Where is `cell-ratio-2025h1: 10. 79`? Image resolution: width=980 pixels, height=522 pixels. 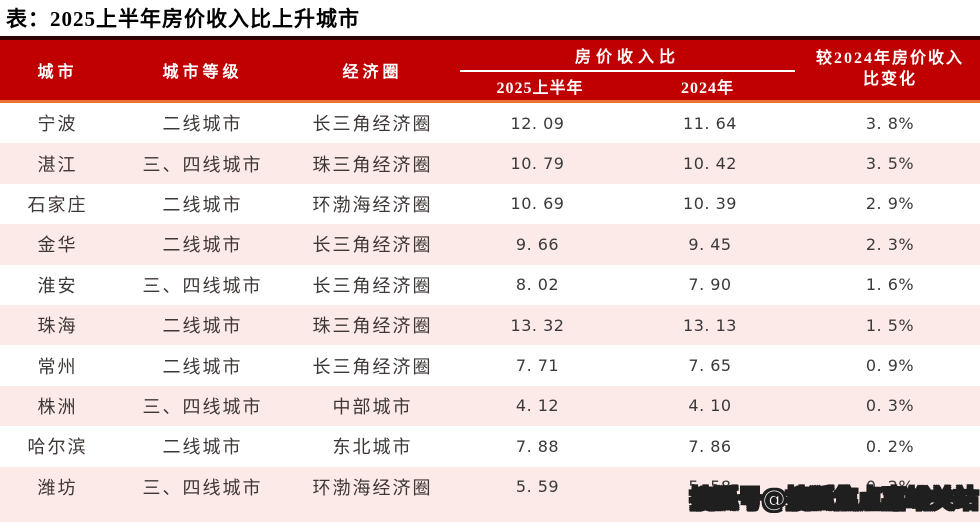
cell-ratio-2025h1: 10. 79 is located at coordinates (537, 164).